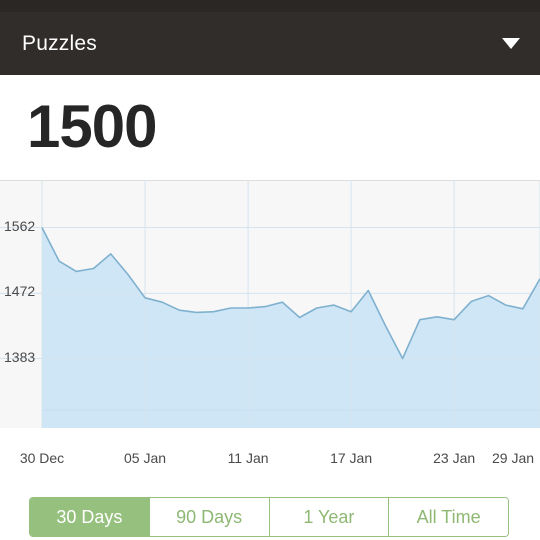  Describe the element at coordinates (20, 225) in the screenshot. I see `y-tick-label: 1562` at that location.